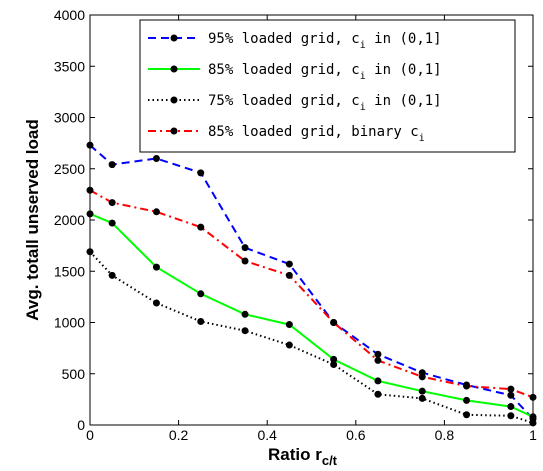 The image size is (543, 471). I want to click on y-axis-label: Avg. totall unserved load, so click(32, 220).